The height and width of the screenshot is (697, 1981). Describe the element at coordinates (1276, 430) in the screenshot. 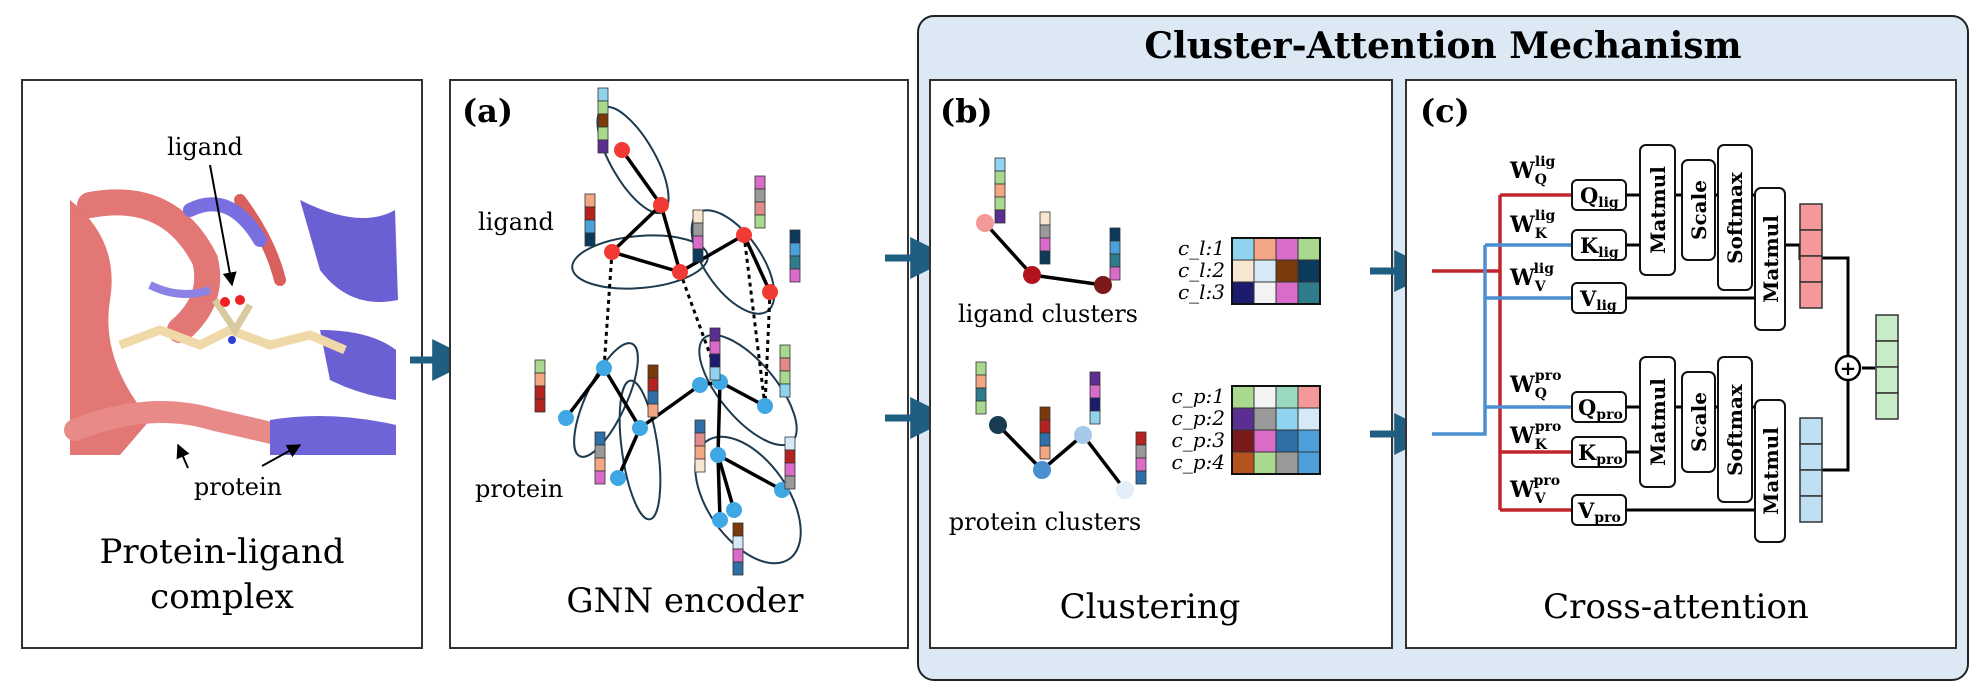

I see `protein-cluster-matrix` at that location.